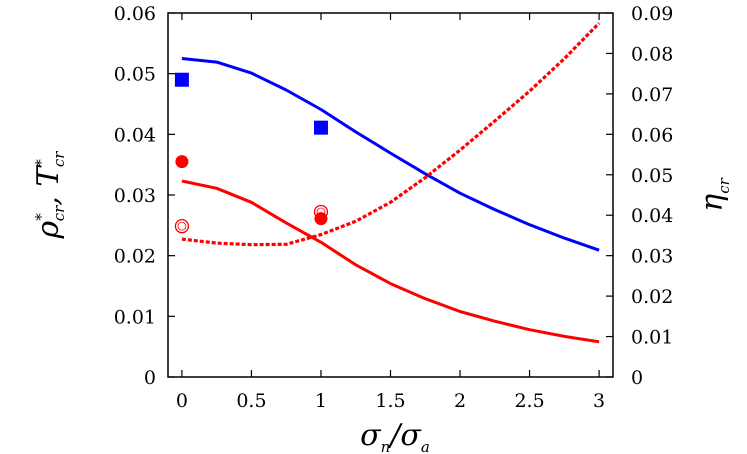 This screenshot has width=747, height=454. I want to click on x-tick-label: 1.5, so click(390, 401).